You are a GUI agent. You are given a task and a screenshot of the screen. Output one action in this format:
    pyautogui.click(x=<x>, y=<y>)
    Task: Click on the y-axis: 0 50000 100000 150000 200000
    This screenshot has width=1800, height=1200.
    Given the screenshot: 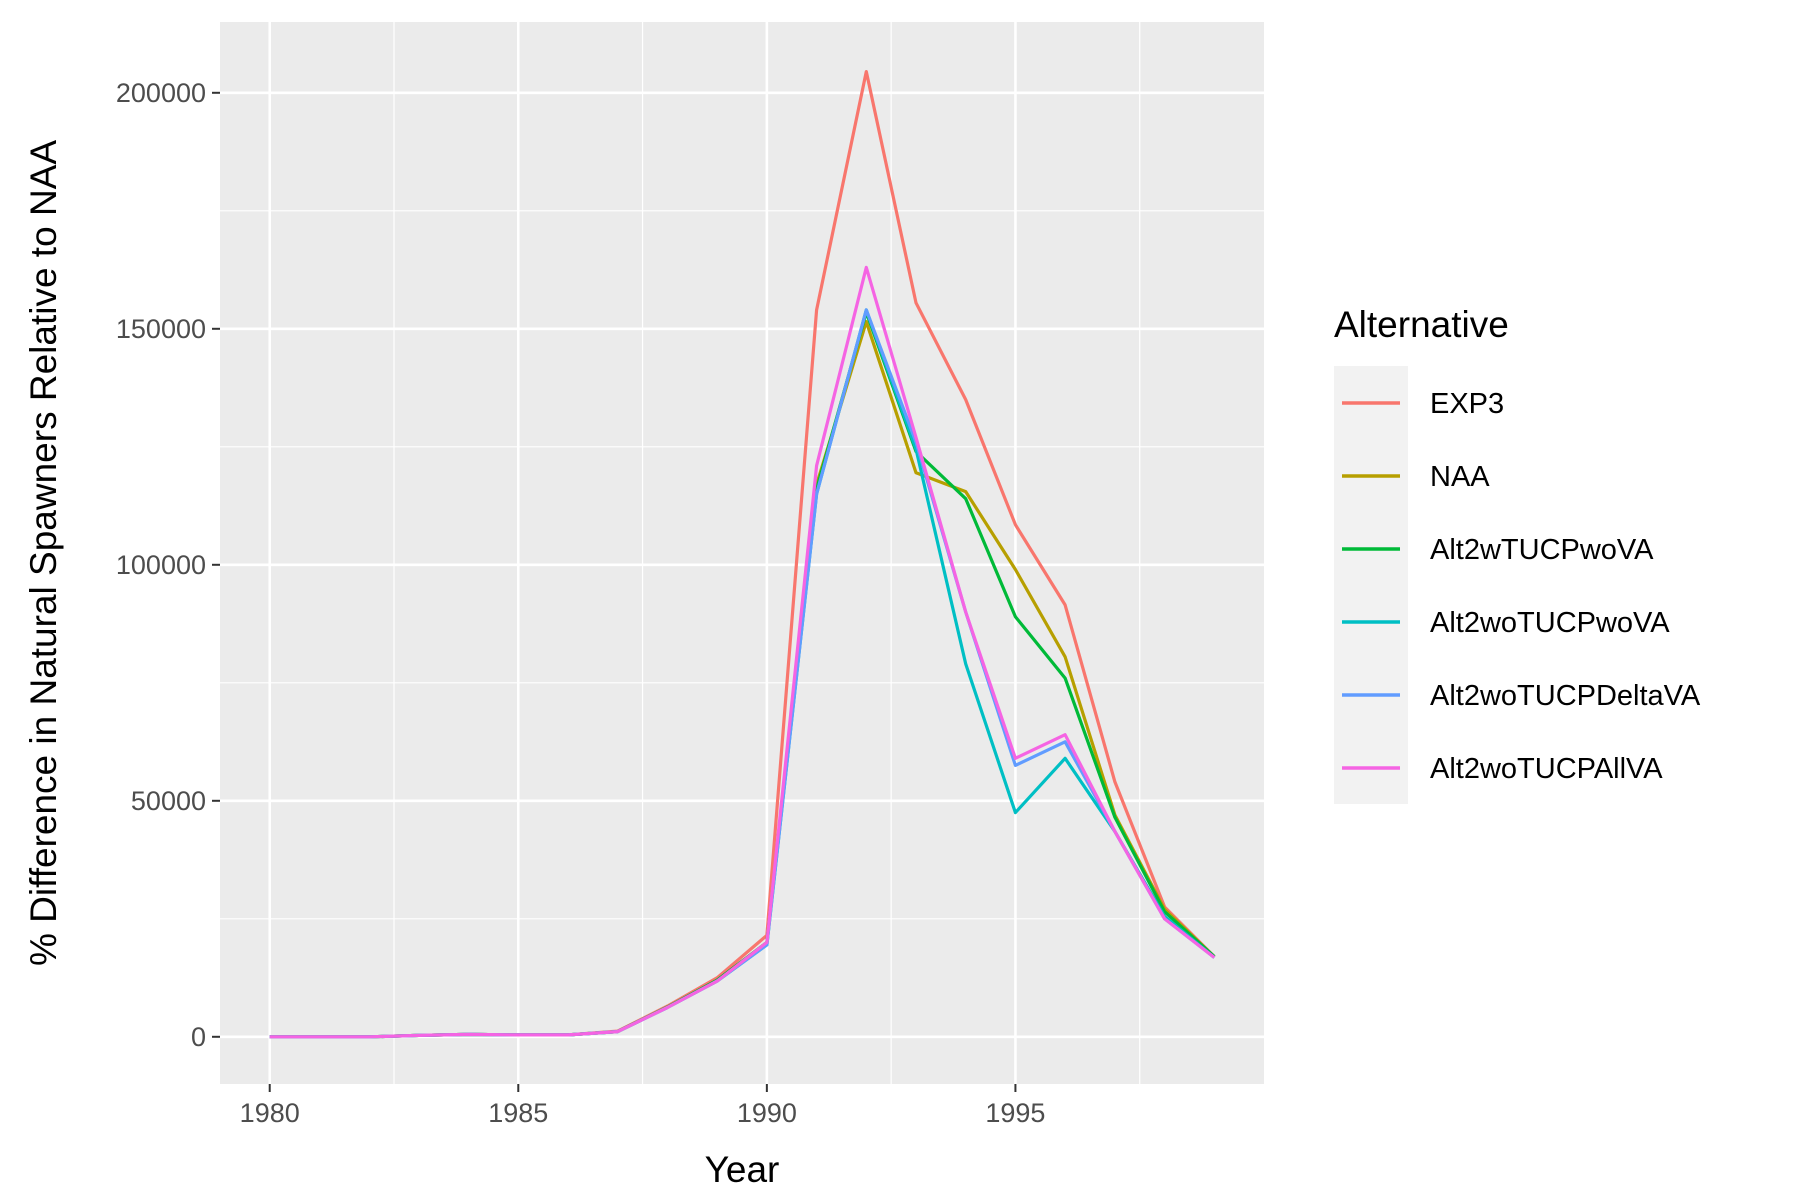 What is the action you would take?
    pyautogui.click(x=168, y=565)
    